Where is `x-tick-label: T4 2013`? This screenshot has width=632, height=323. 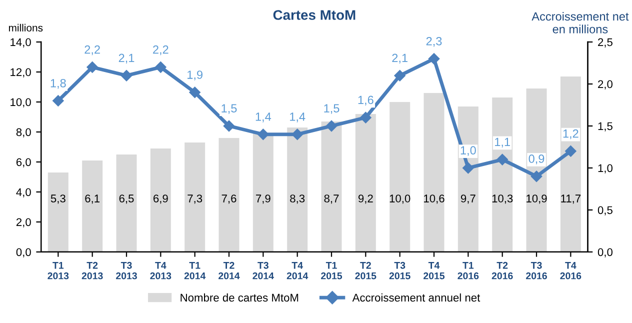
x-tick-label: T4 2013 is located at coordinates (161, 271).